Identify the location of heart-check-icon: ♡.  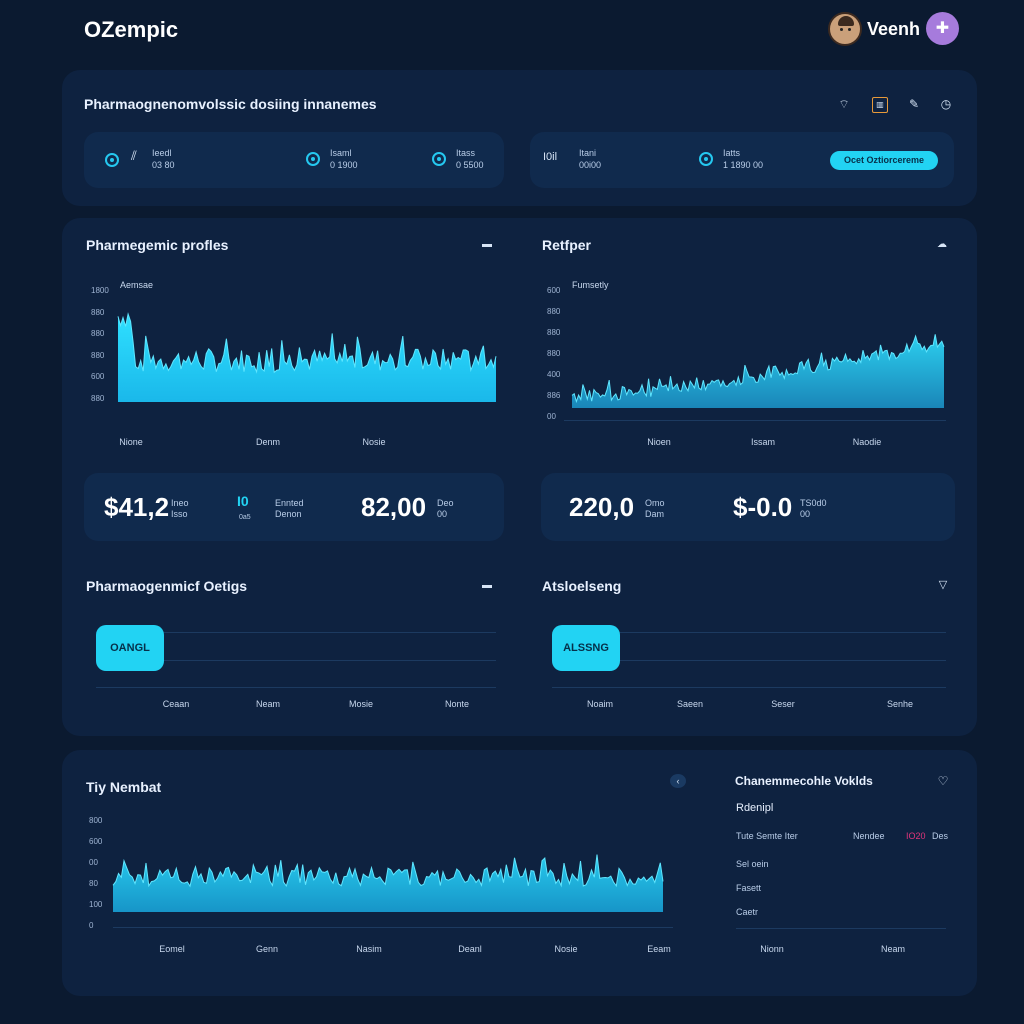
(943, 781).